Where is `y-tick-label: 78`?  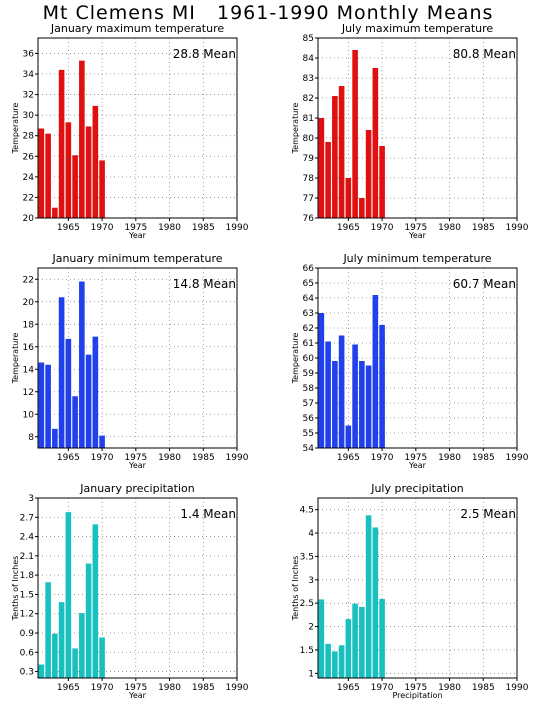 y-tick-label: 78 is located at coordinates (309, 179).